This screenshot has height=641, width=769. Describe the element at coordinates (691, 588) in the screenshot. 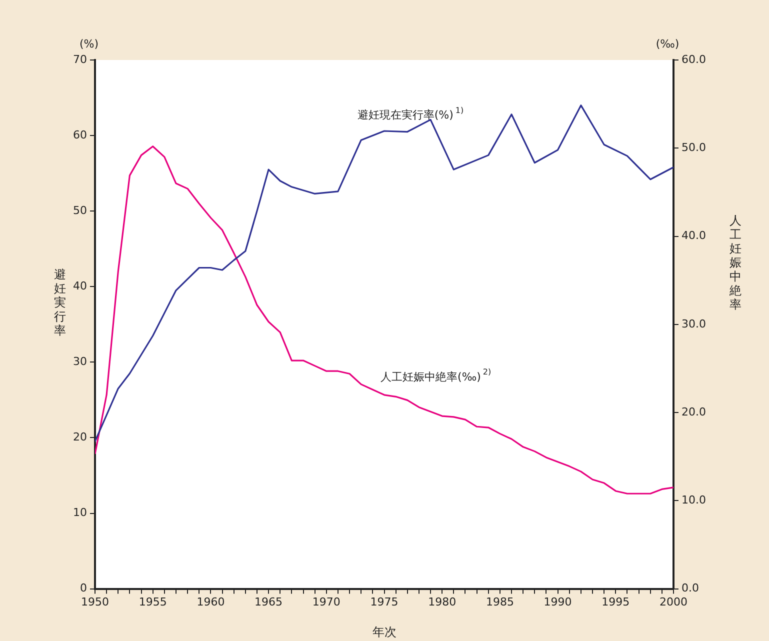

I see `y2-tick-label: 0.0` at that location.